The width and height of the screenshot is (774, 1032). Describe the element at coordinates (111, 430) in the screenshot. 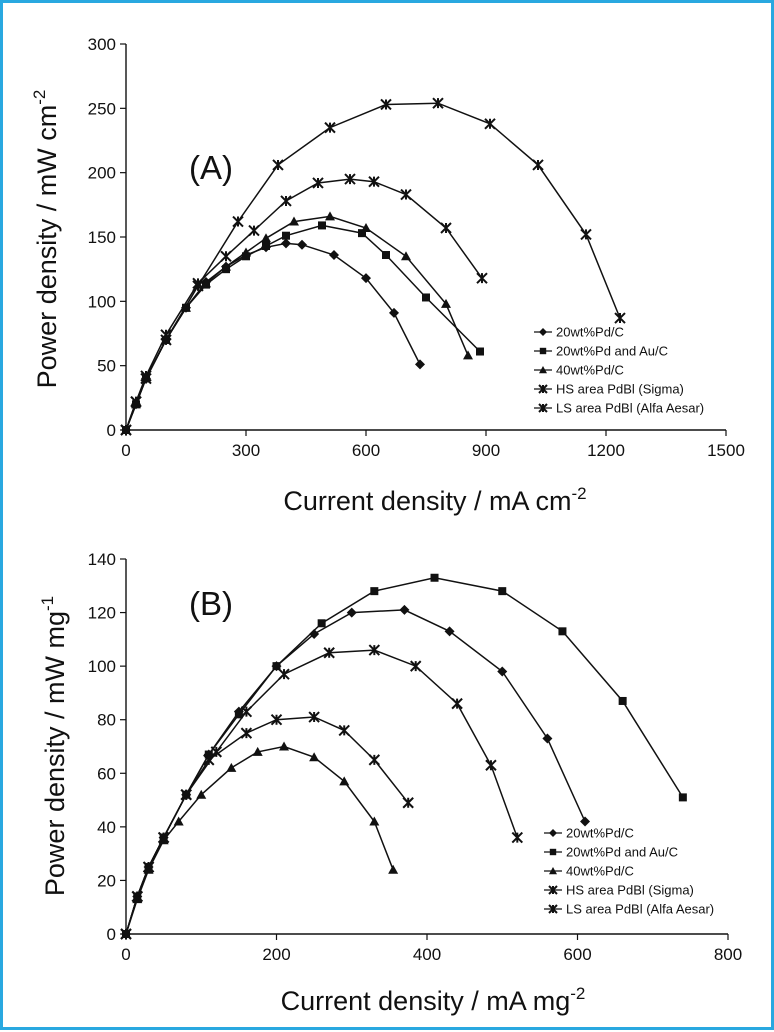

I see `y-tick-label: 0` at that location.